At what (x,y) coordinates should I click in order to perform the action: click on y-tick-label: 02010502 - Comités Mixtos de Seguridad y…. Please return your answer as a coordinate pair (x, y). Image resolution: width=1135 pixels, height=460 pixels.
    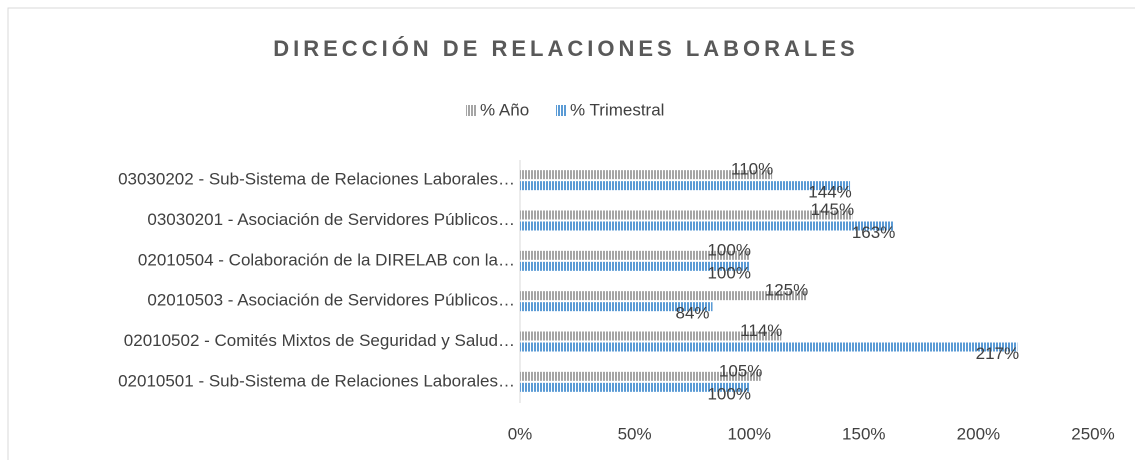
    Looking at the image, I should click on (319, 340).